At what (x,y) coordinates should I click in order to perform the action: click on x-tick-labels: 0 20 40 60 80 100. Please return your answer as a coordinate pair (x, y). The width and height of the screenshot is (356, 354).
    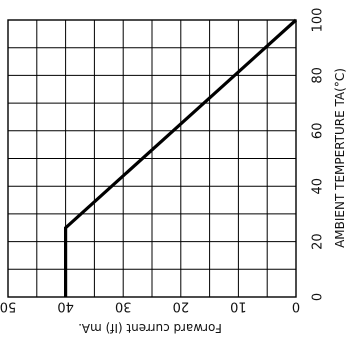
    Looking at the image, I should click on (318, 155).